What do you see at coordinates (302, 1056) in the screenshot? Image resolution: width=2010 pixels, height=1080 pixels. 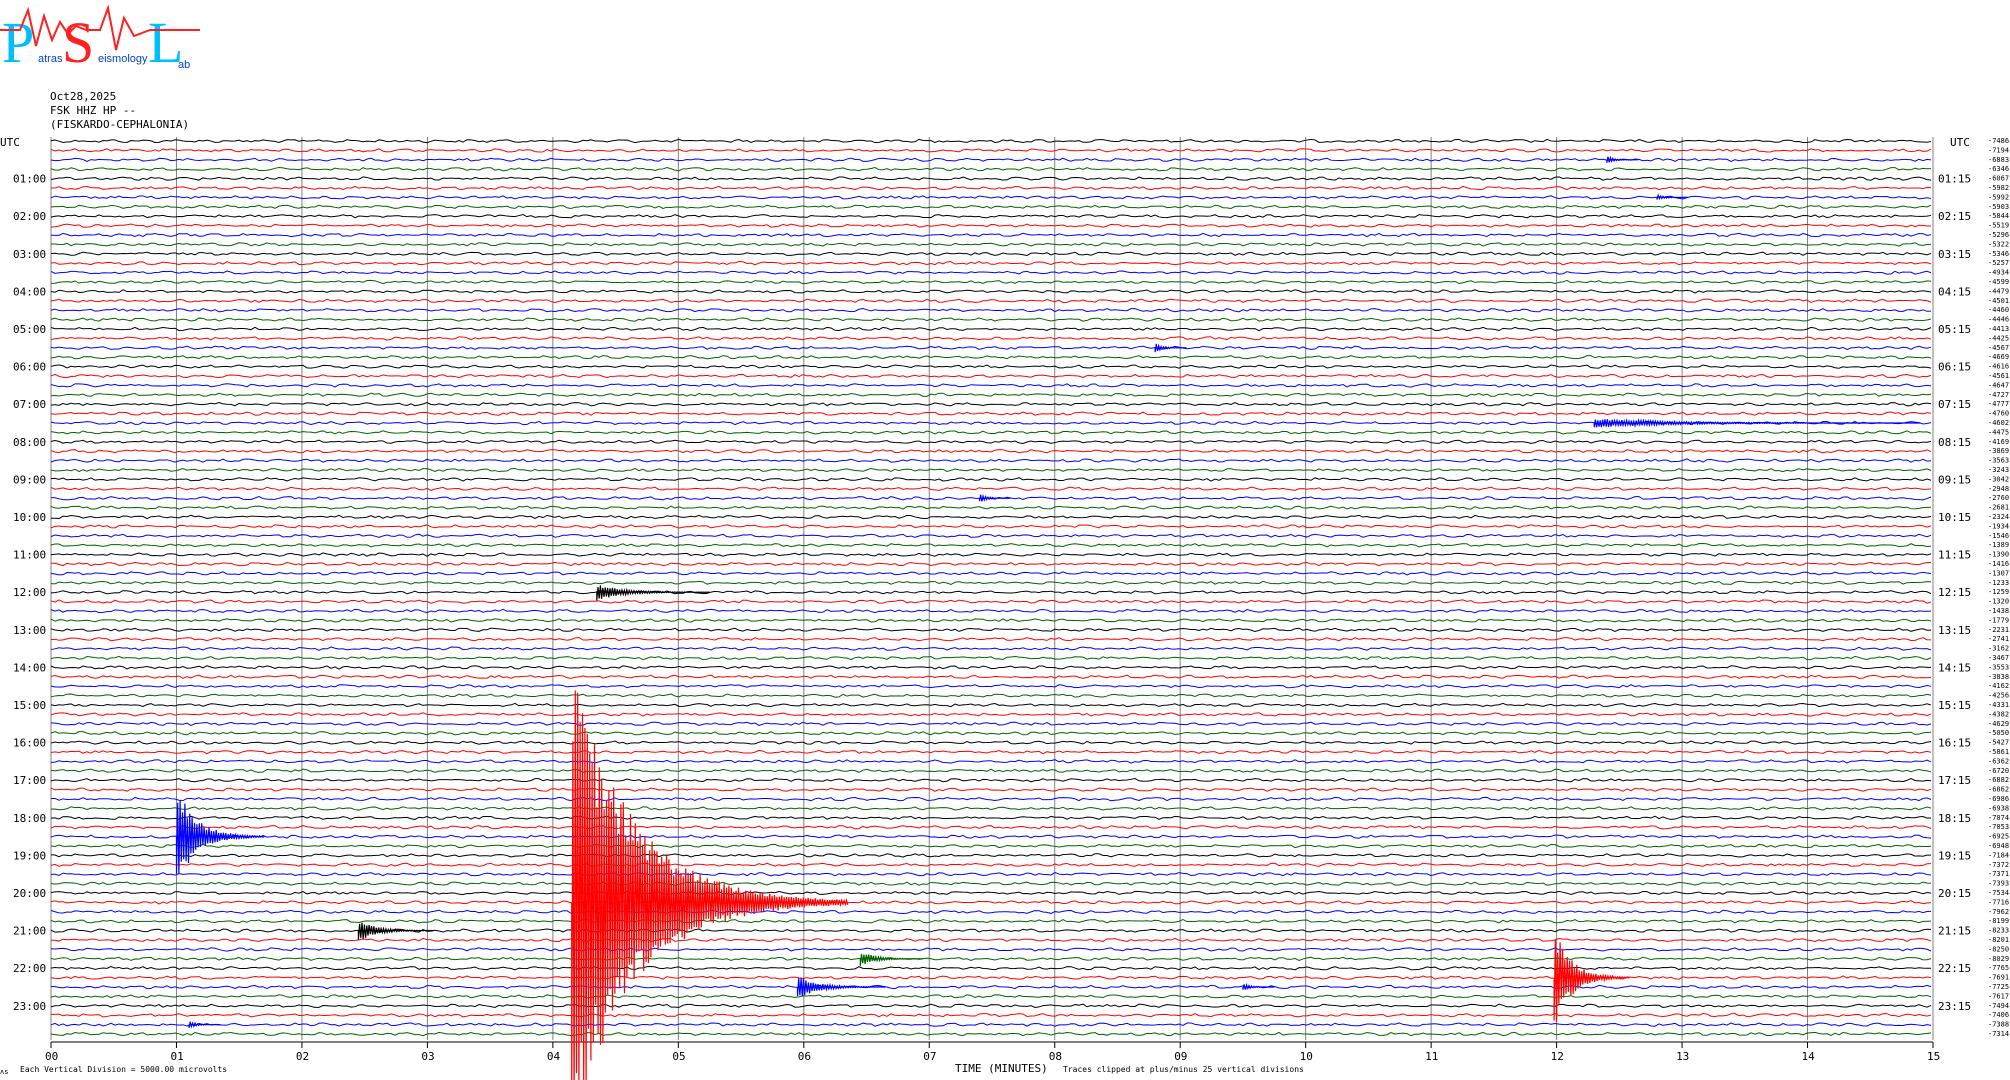 I see `x-tick-label: 02` at bounding box center [302, 1056].